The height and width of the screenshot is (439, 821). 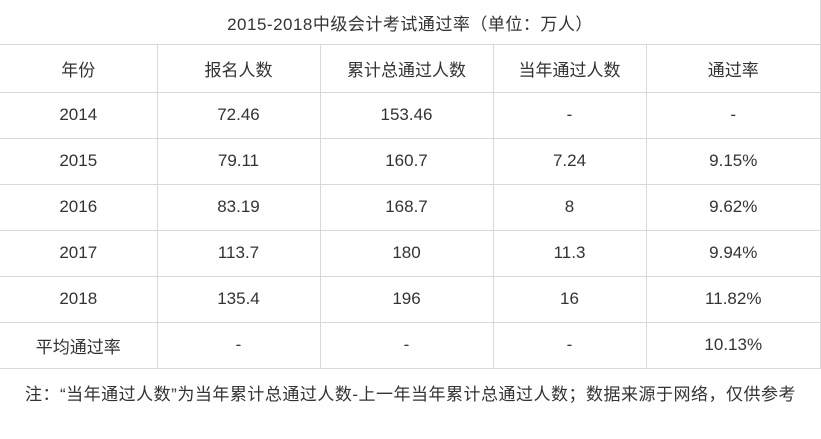 I want to click on cell-year: 平均通过率, so click(x=79, y=345).